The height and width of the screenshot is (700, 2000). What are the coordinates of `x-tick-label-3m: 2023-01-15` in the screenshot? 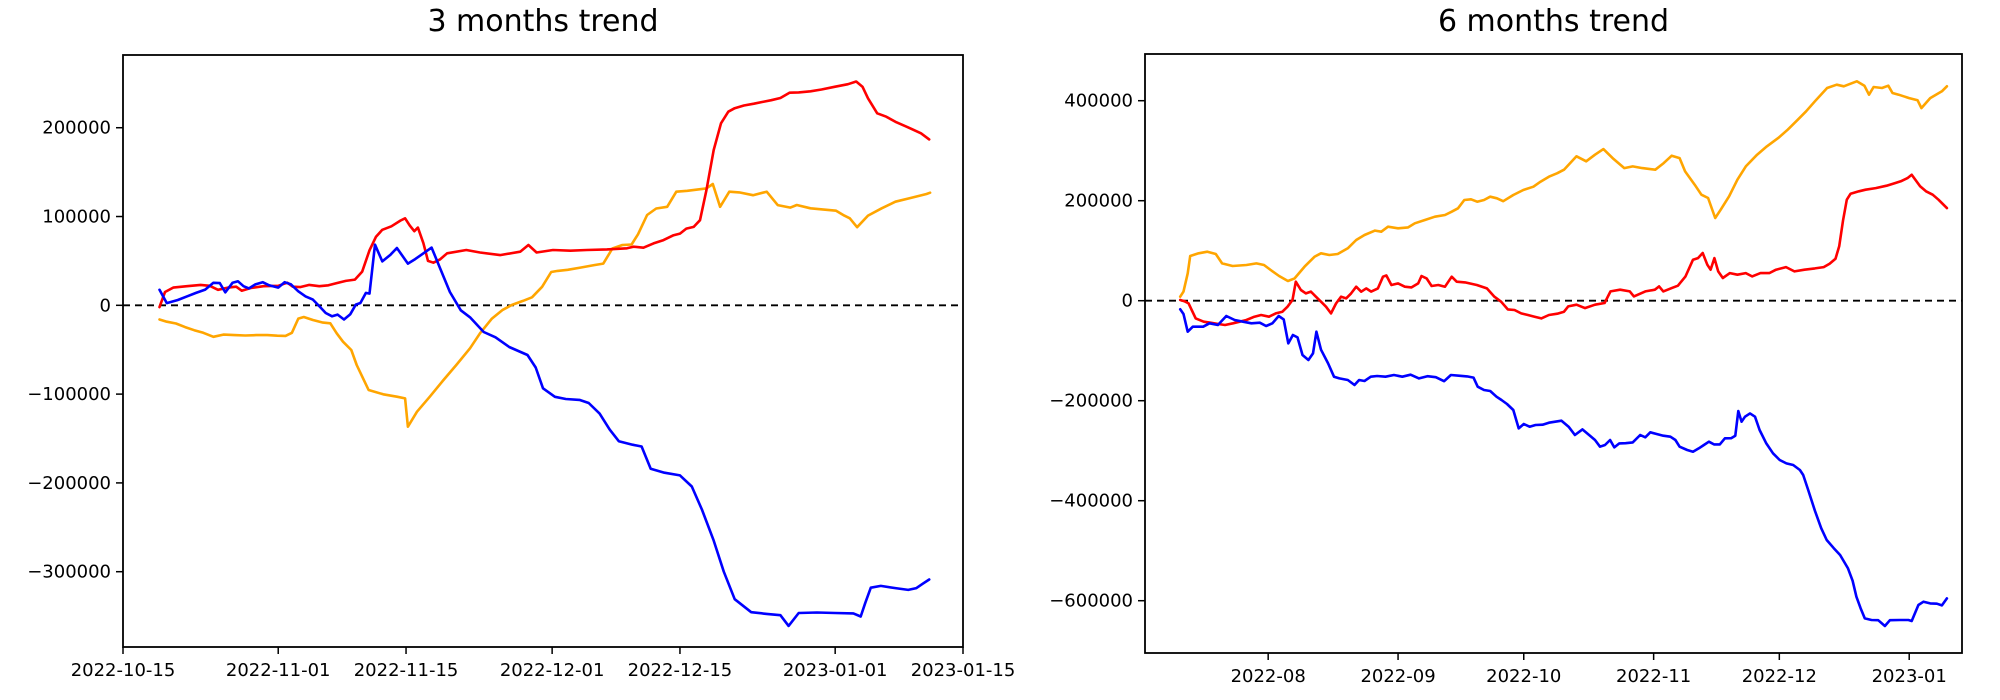 It's located at (963, 670).